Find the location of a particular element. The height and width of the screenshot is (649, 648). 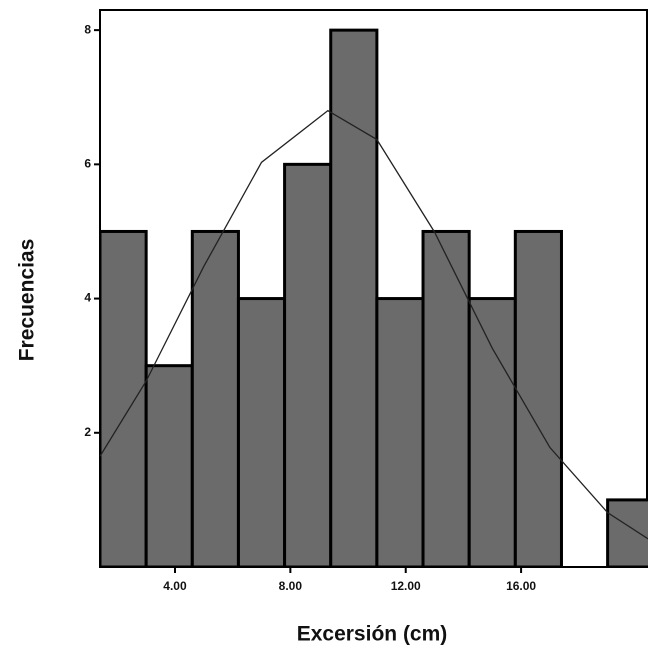

y-axis-label: Frecuencias is located at coordinates (27, 300).